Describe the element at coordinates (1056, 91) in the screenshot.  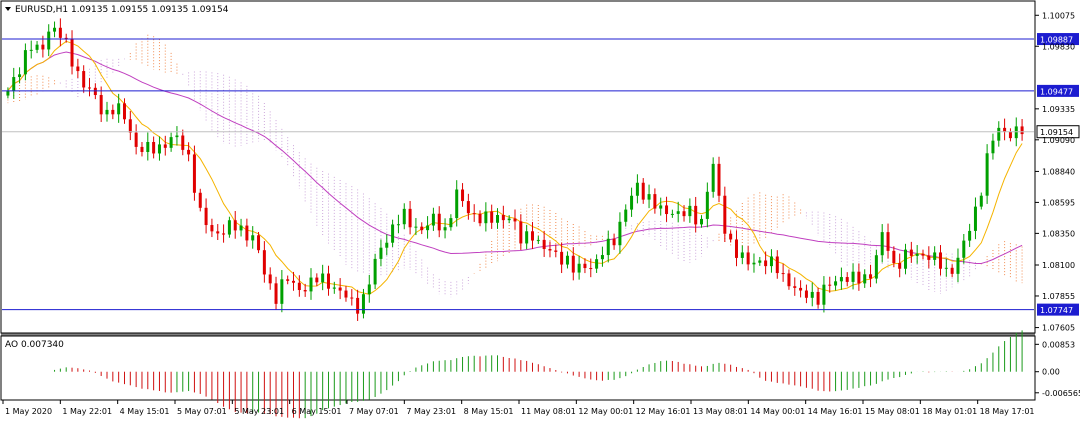
I see `level-price-label: 1.09477` at that location.